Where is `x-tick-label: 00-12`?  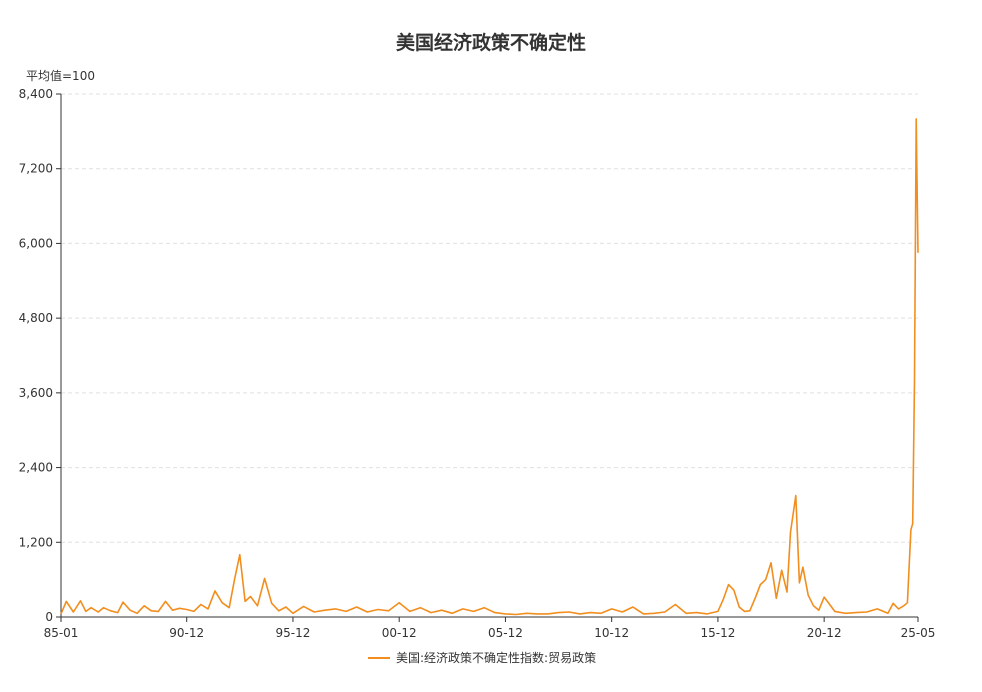 x-tick-label: 00-12 is located at coordinates (399, 633).